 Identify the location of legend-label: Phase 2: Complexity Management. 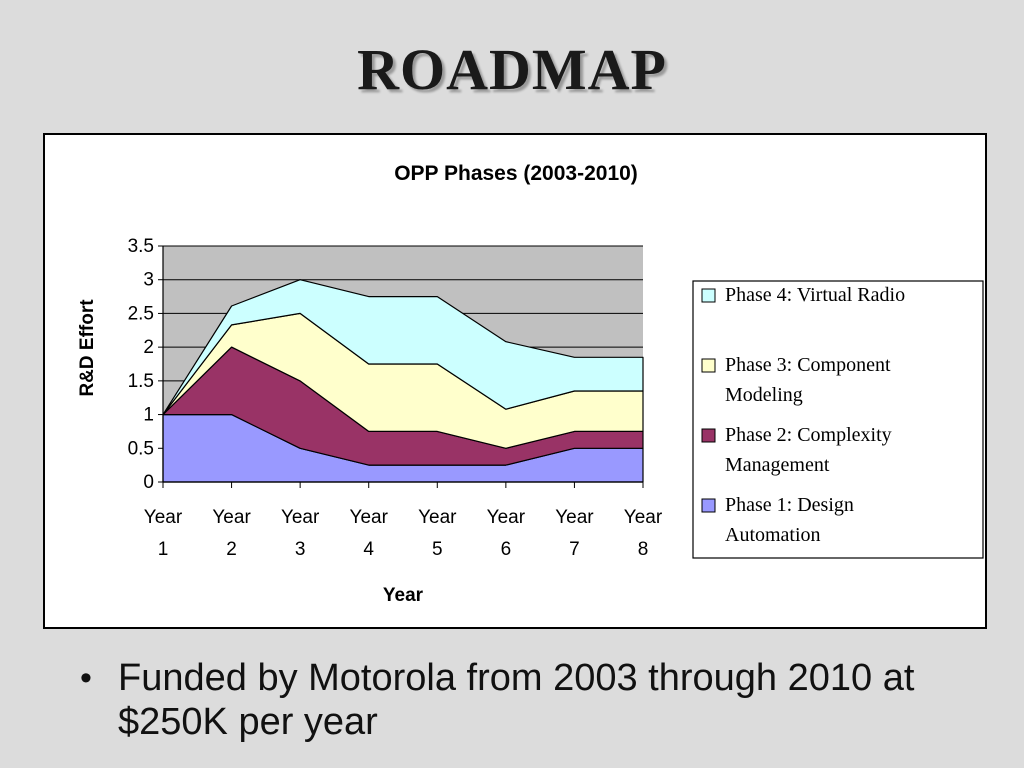
(808, 450).